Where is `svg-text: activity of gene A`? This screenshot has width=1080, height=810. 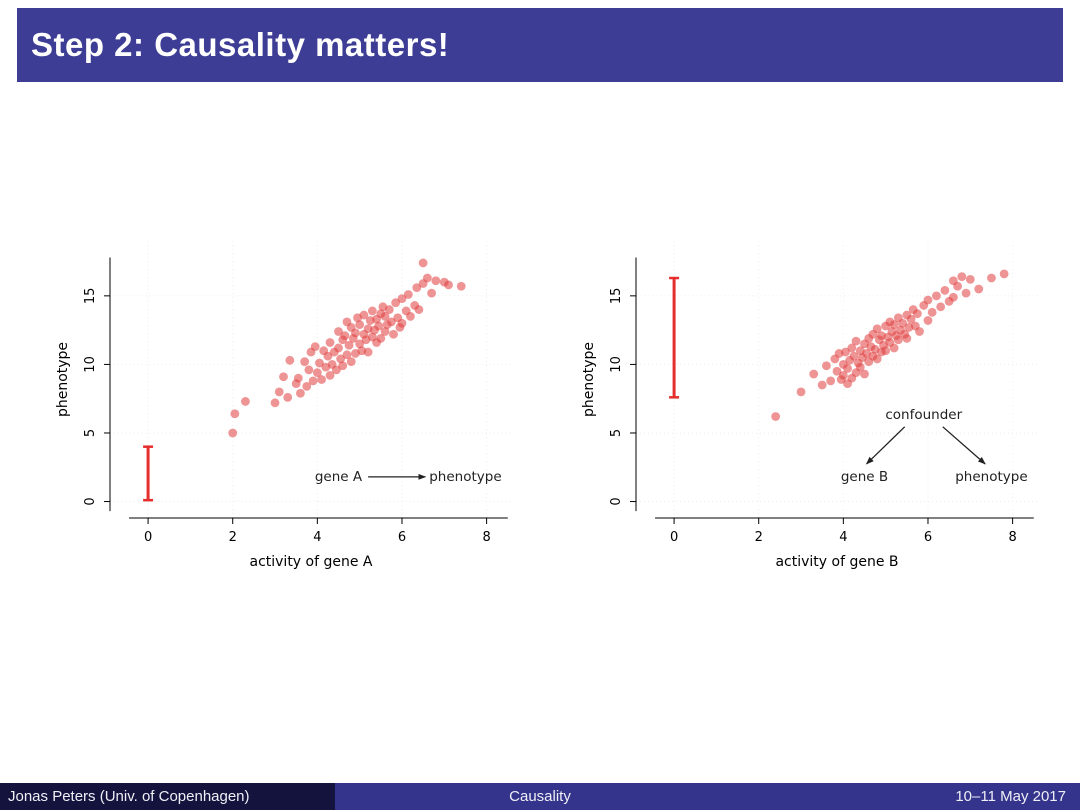
svg-text: activity of gene A is located at coordinates (310, 562).